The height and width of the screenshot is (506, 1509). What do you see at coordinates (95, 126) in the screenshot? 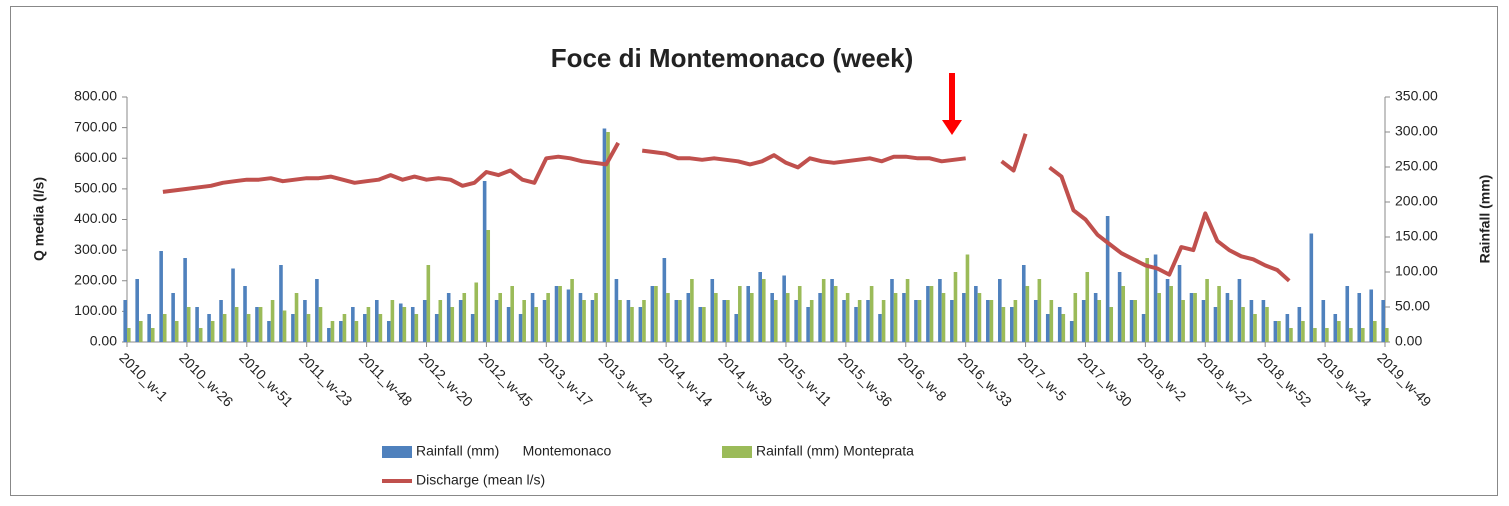
I see `y-tick-label: 700.00` at bounding box center [95, 126].